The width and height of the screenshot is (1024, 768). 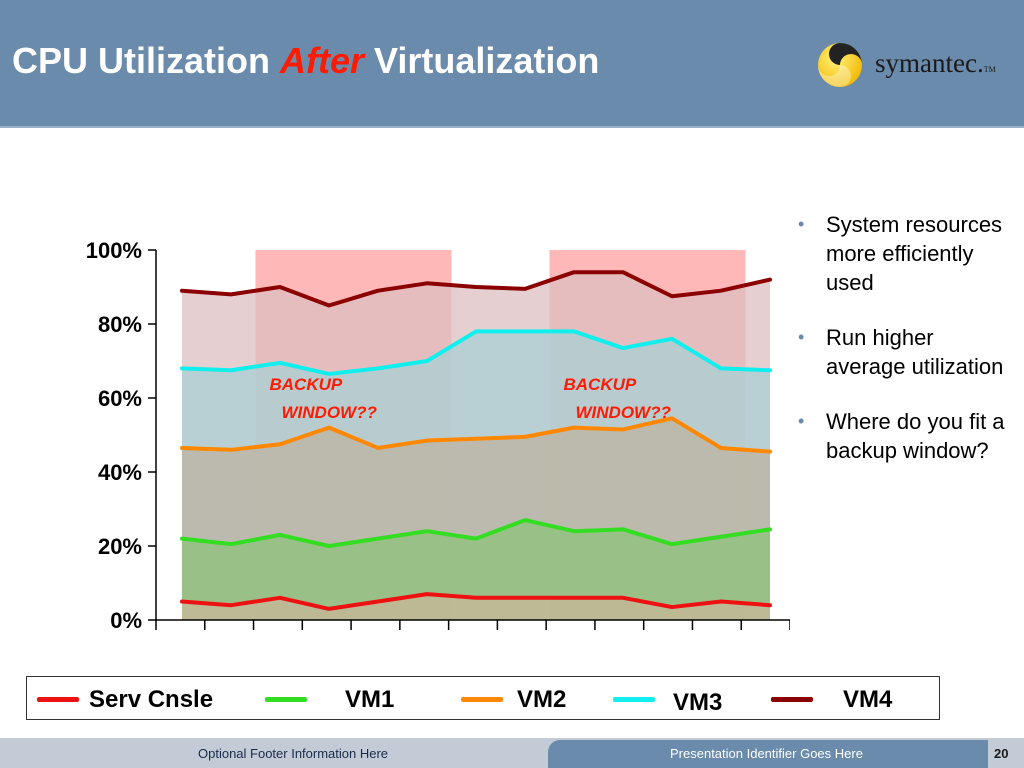 I want to click on page-number: 20, so click(x=1001, y=753).